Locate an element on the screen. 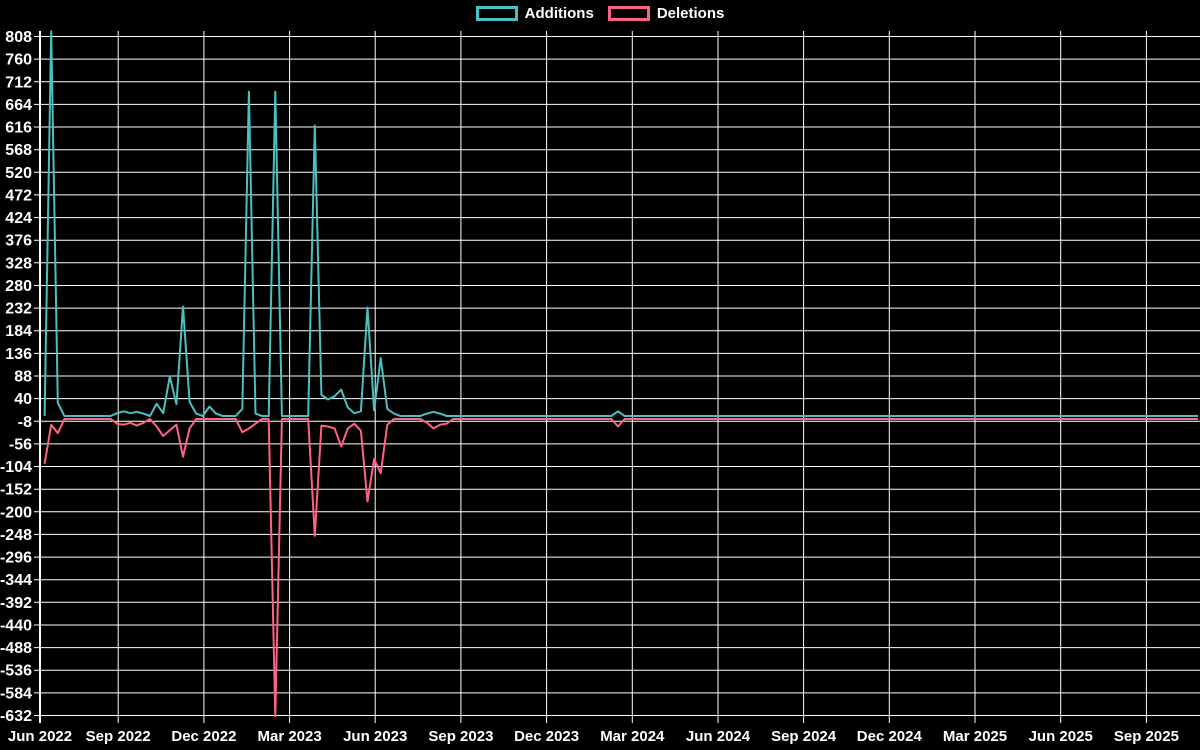 This screenshot has width=1200, height=750. svg-text: Mar 2024 is located at coordinates (632, 736).